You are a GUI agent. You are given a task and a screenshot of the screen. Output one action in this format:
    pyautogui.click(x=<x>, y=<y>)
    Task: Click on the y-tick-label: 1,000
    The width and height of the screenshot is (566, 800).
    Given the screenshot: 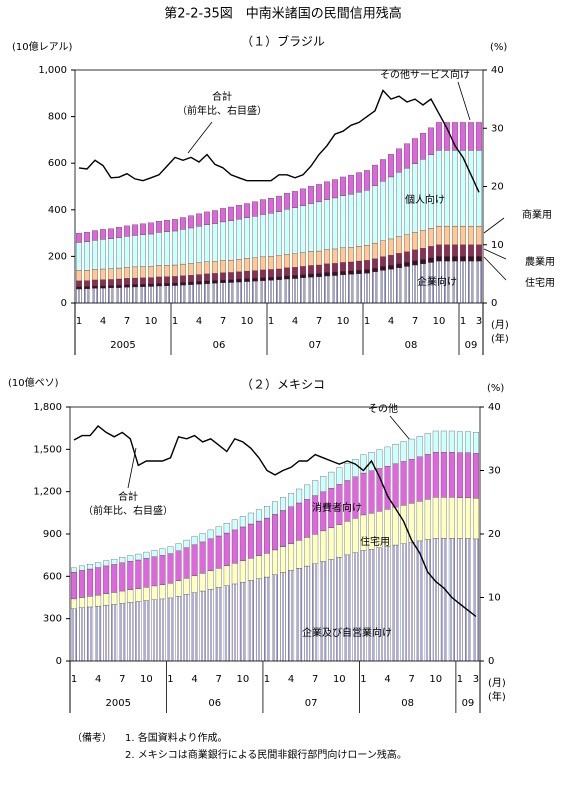 What is the action you would take?
    pyautogui.click(x=52, y=70)
    